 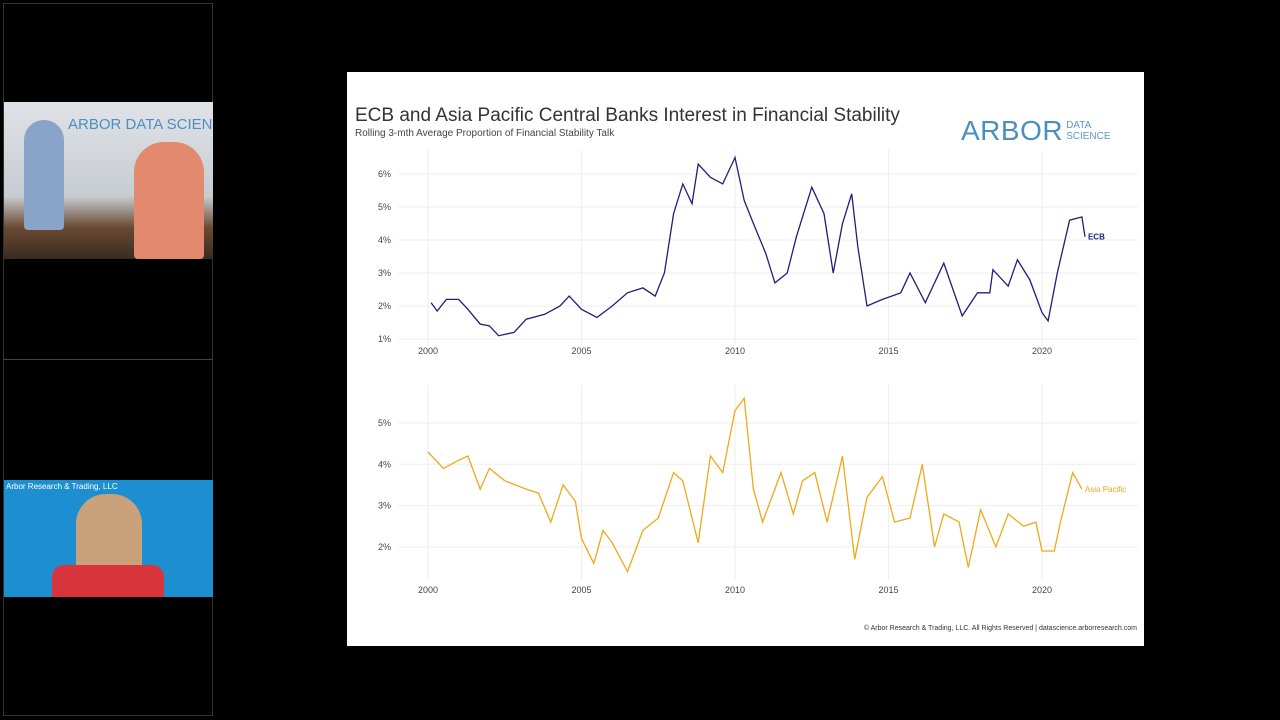 I want to click on series-label: ECB, so click(x=1096, y=237).